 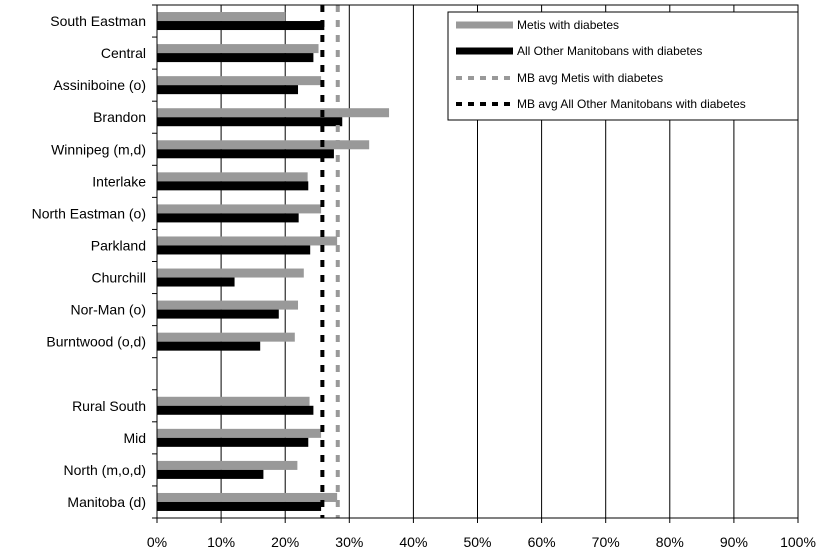 I want to click on x-tick-label: 10%, so click(x=221, y=542).